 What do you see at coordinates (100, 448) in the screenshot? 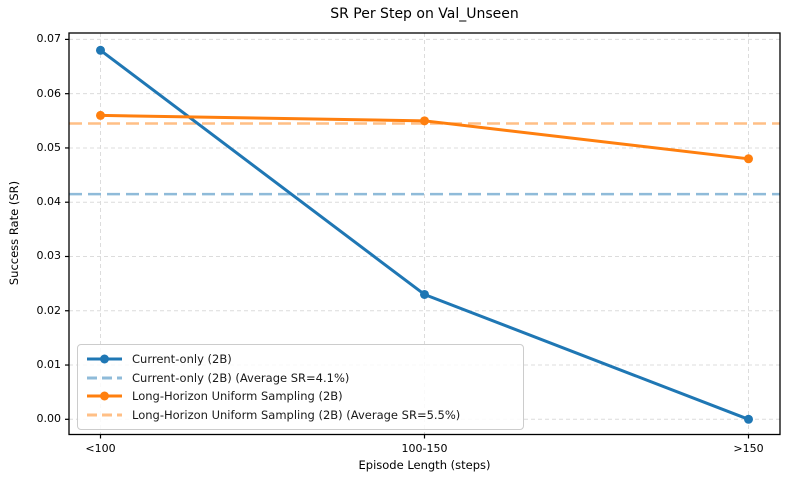
I see `x-tick-label: <100` at bounding box center [100, 448].